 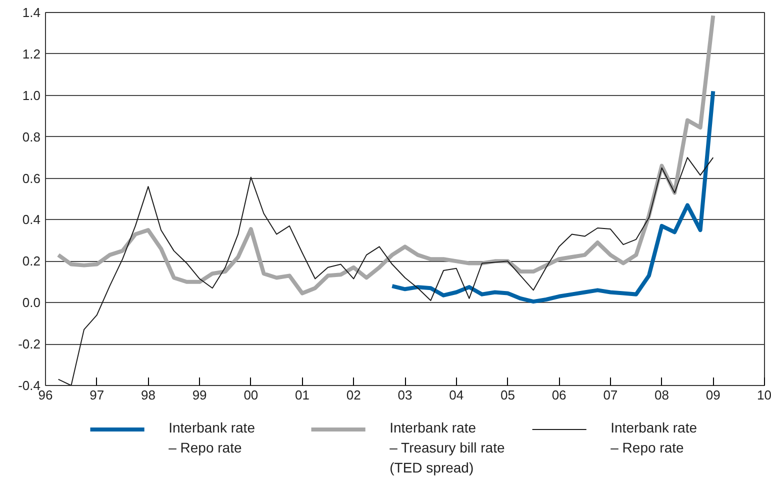 What do you see at coordinates (447, 448) in the screenshot?
I see `legend-label: Interbank rate – Treasury bill rate (TED spread)` at bounding box center [447, 448].